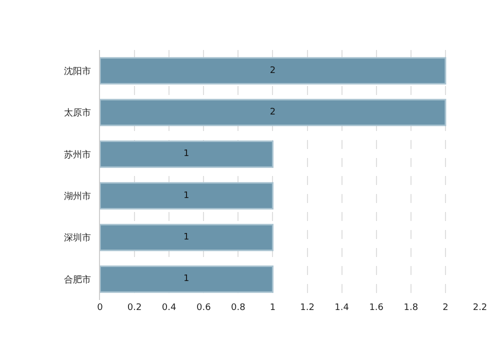 The height and width of the screenshot is (350, 500). I want to click on y-tick-label: 深圳市, so click(78, 238).